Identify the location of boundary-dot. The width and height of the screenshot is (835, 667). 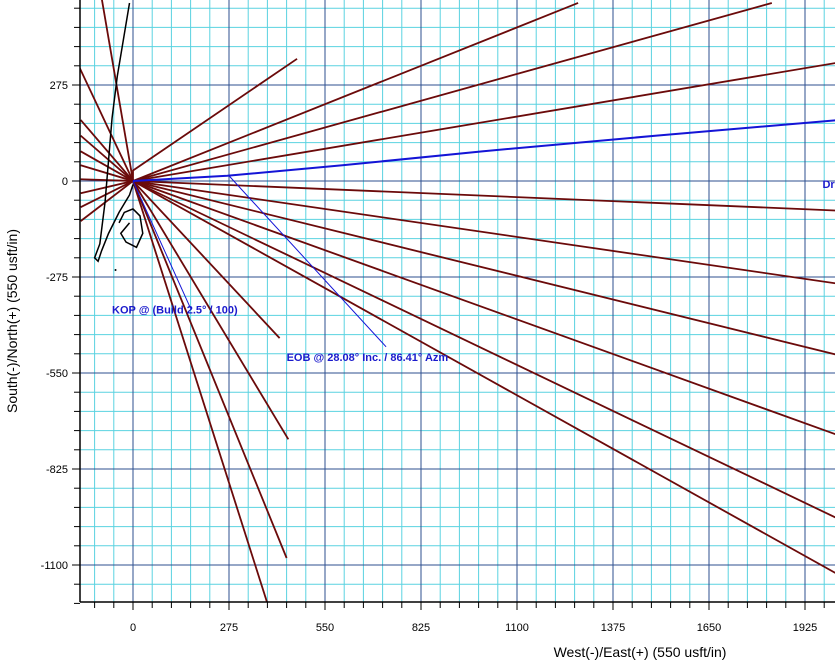
(115, 270).